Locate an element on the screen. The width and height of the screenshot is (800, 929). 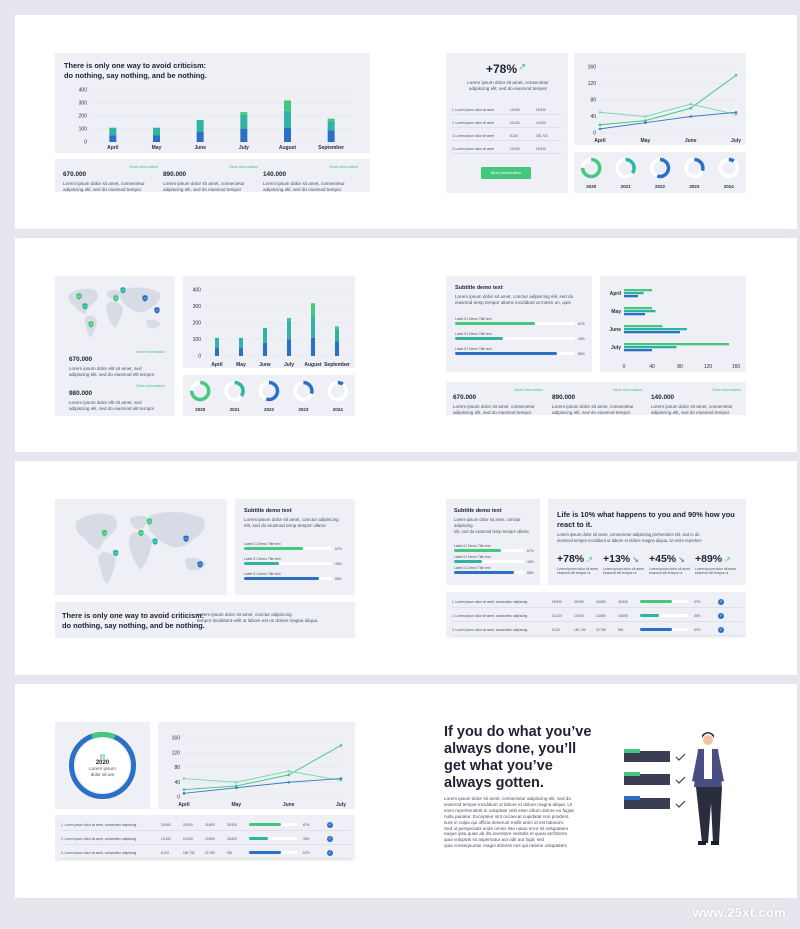
row-value: 15.690 is located at coordinates (623, 615).